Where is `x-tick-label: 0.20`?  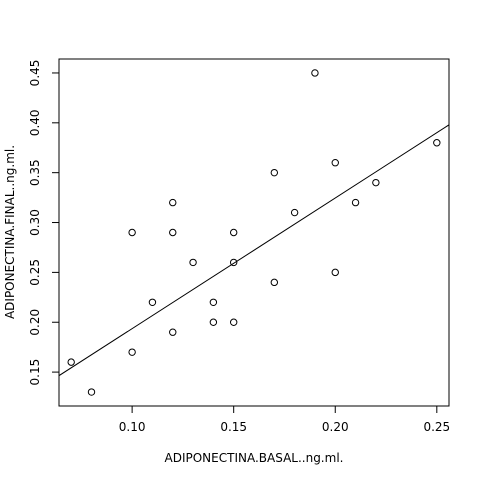
x-tick-label: 0.20 is located at coordinates (335, 427).